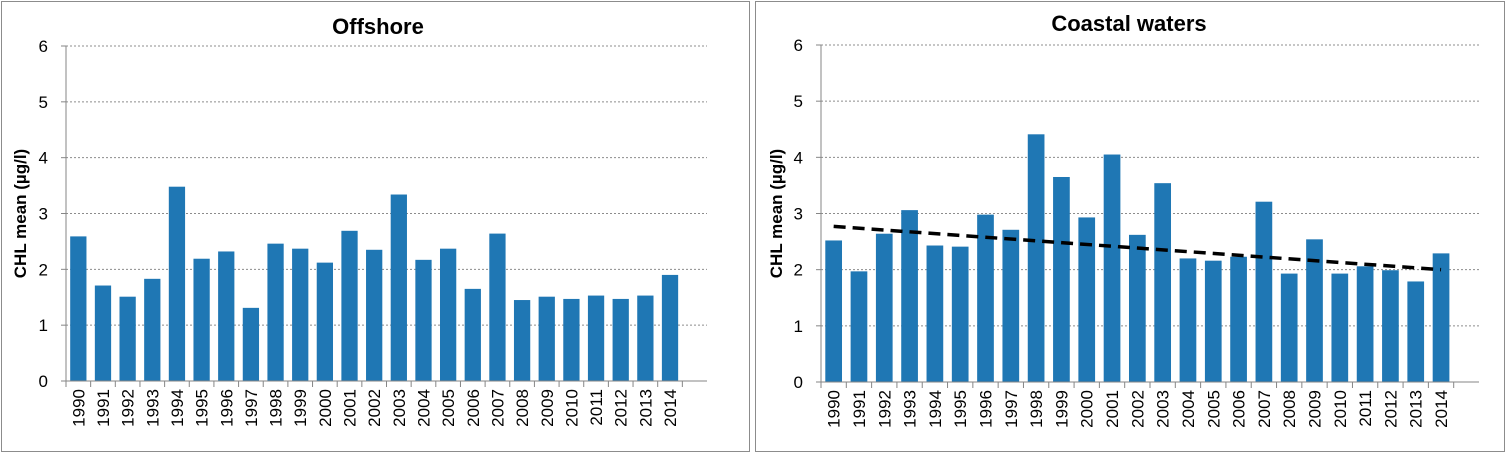 Image resolution: width=1506 pixels, height=454 pixels. What do you see at coordinates (374, 408) in the screenshot?
I see `offshore-x-tick-label: 2002` at bounding box center [374, 408].